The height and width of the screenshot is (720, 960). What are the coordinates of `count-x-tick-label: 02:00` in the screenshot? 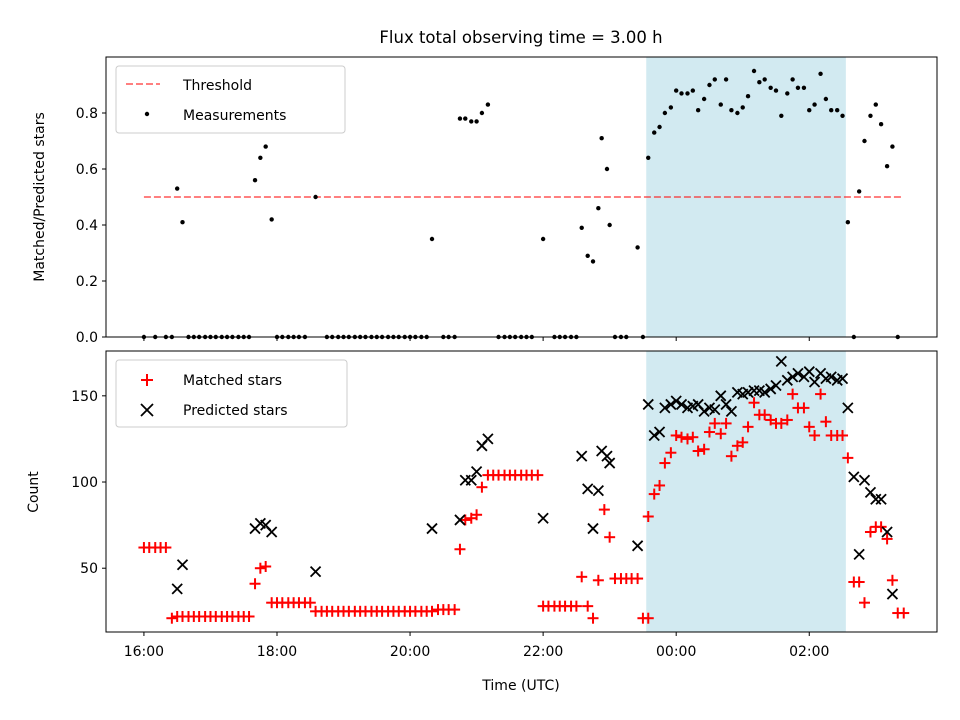 It's located at (809, 652).